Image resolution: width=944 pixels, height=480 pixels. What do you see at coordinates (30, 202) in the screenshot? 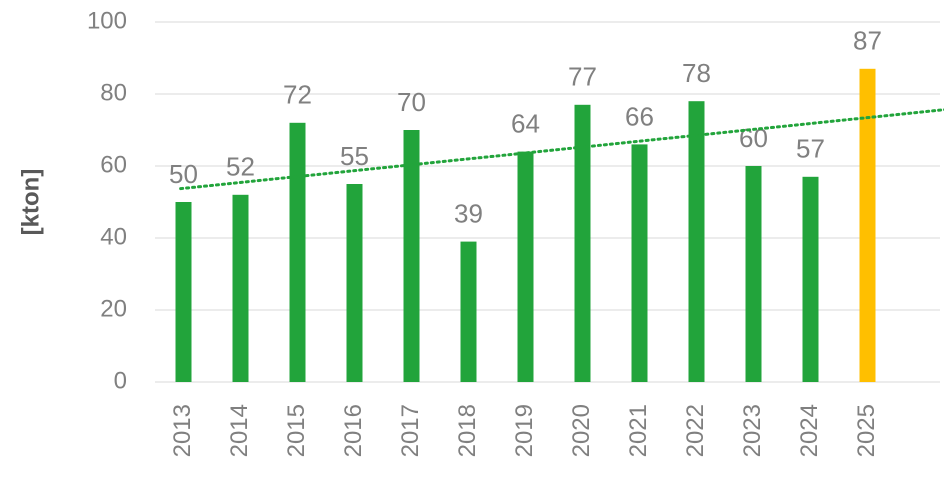
I see `y-axis-label: [kton]` at bounding box center [30, 202].